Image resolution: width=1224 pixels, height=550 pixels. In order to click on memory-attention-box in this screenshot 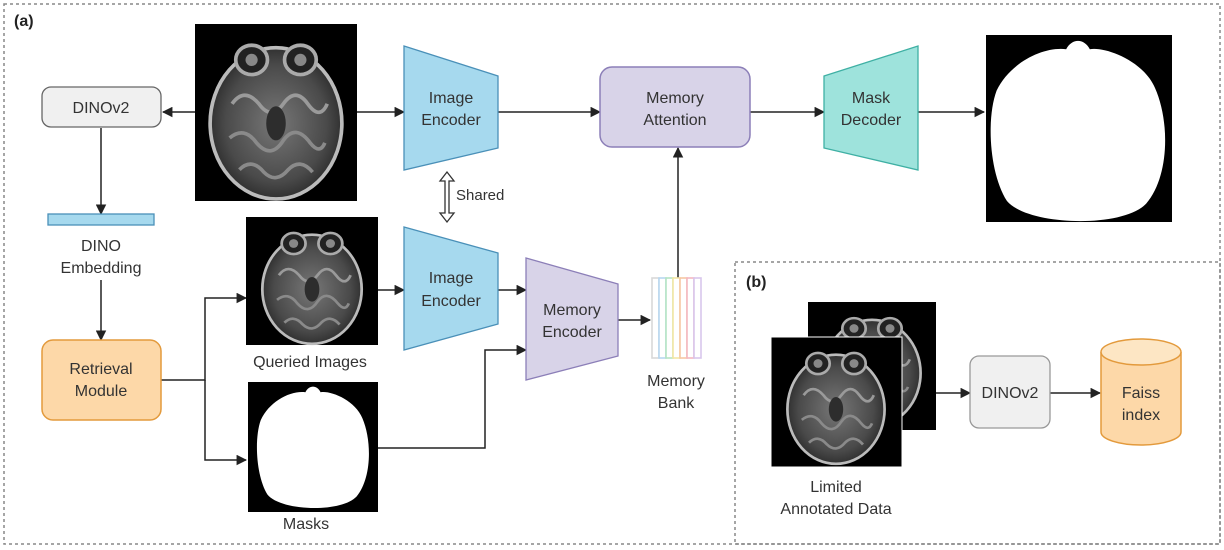, I will do `click(675, 107)`.